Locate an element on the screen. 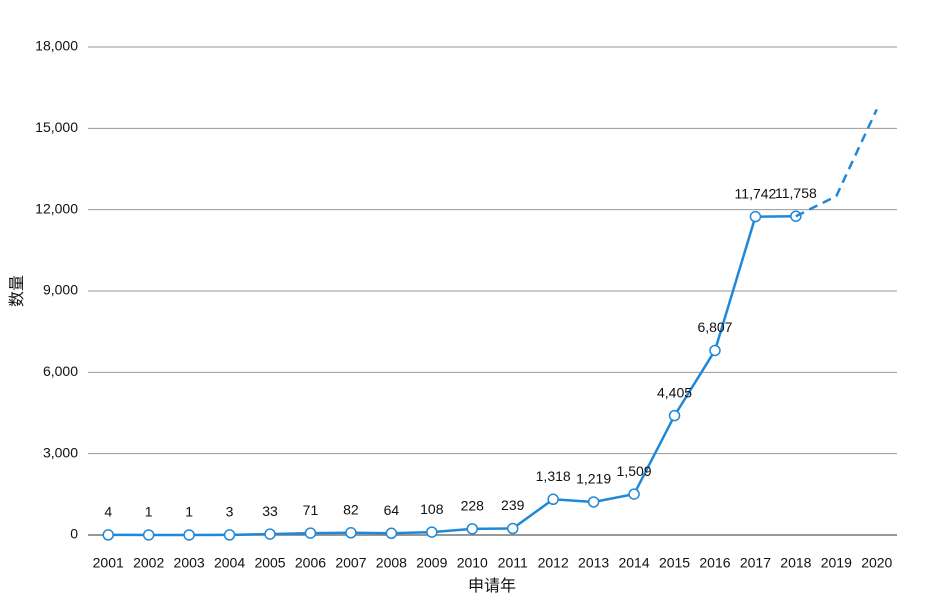  x-tick-label: 2002 is located at coordinates (148, 563).